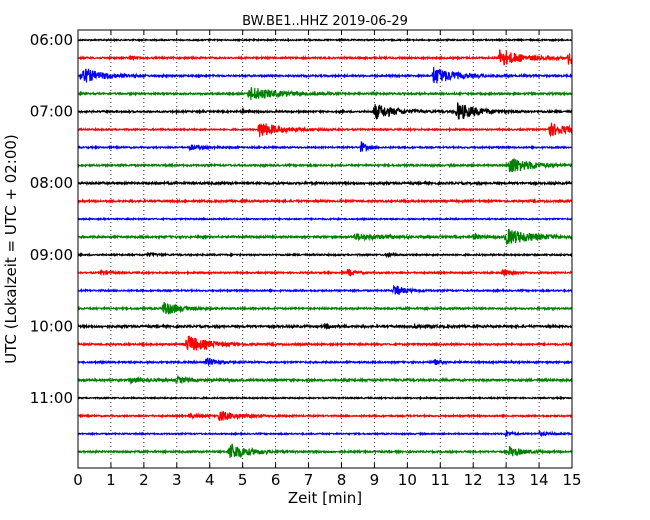 The width and height of the screenshot is (650, 520). Describe the element at coordinates (51, 183) in the screenshot. I see `y-tick-label: 08:00` at that location.